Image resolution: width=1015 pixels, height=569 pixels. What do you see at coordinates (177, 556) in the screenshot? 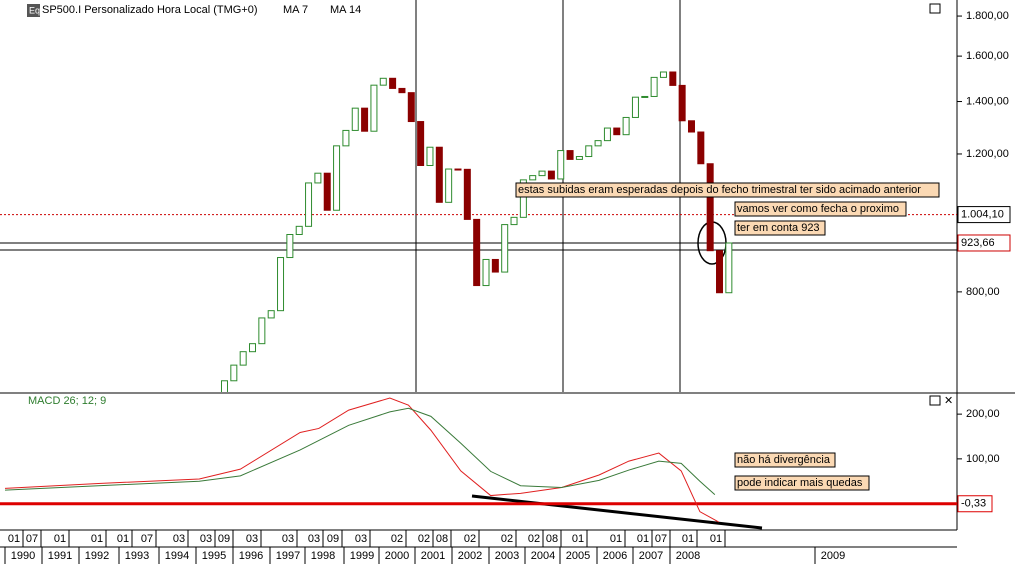
I see `year-label: 1994` at bounding box center [177, 556].